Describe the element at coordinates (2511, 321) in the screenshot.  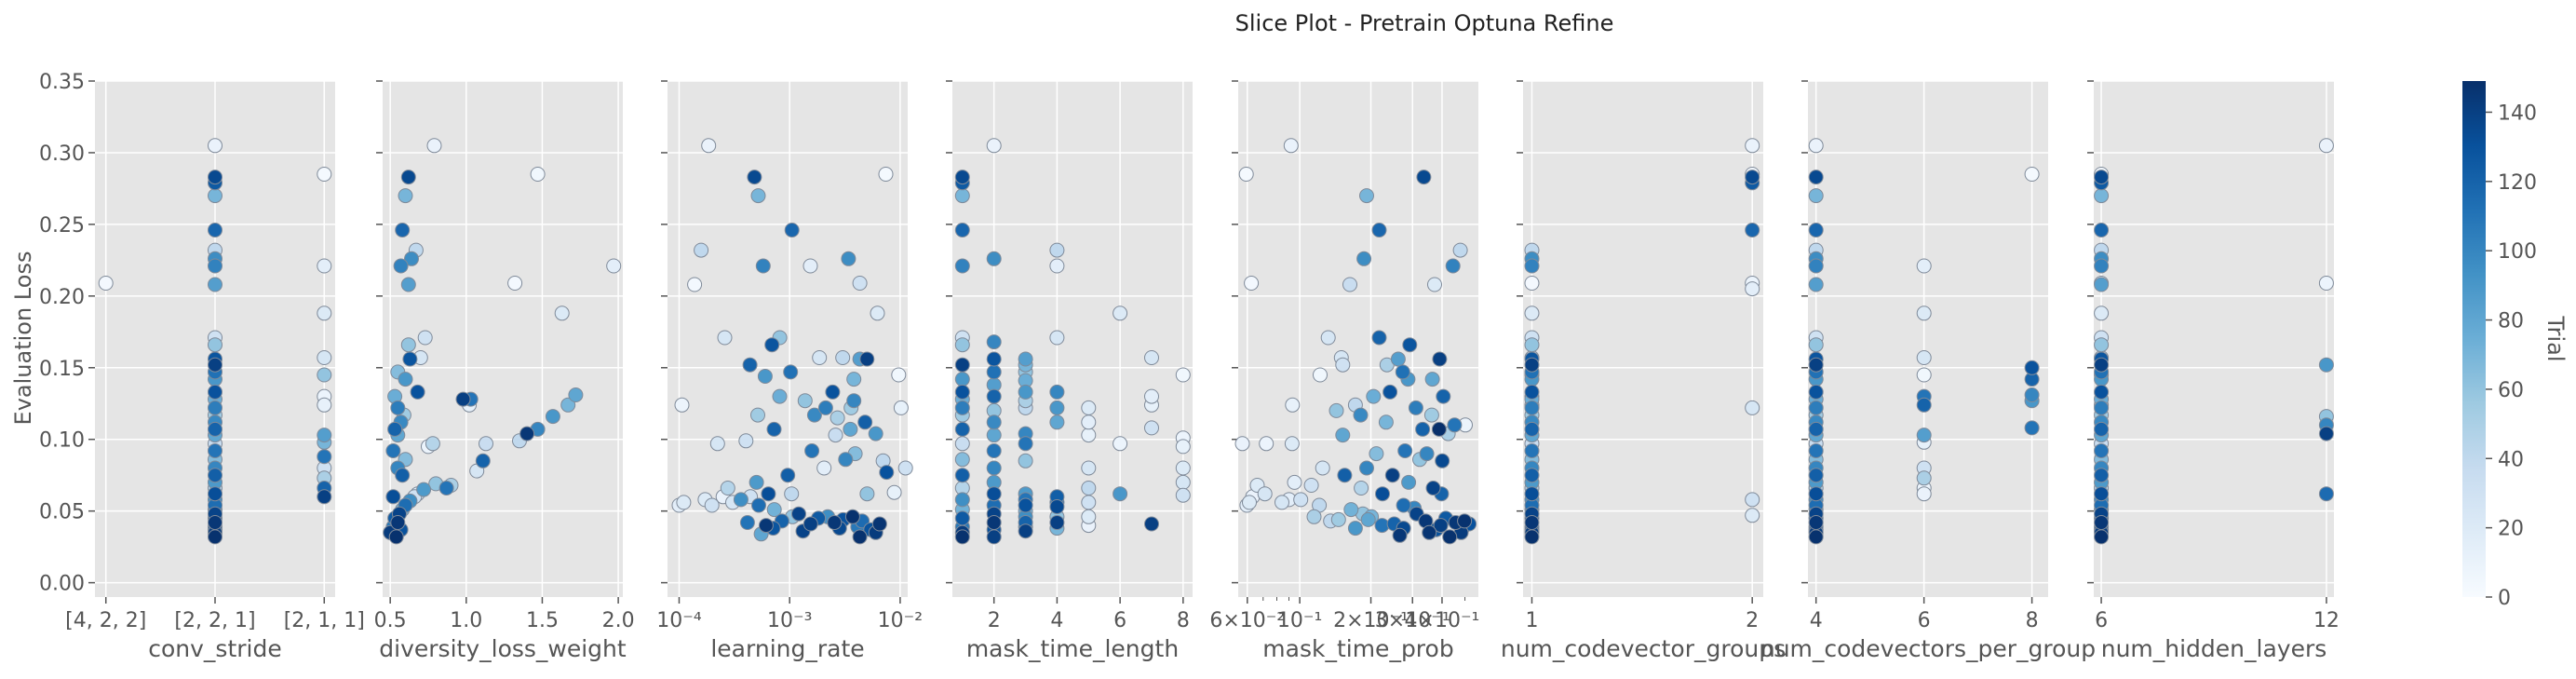
I see `colorbar-tick-label: 80` at that location.